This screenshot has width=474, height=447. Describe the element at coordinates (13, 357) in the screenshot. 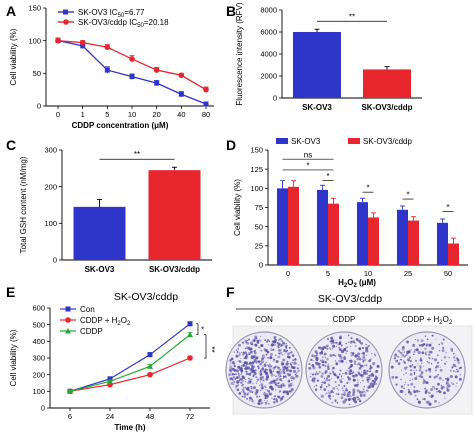

I see `chart-e-y-label: Cell viability (%)` at that location.